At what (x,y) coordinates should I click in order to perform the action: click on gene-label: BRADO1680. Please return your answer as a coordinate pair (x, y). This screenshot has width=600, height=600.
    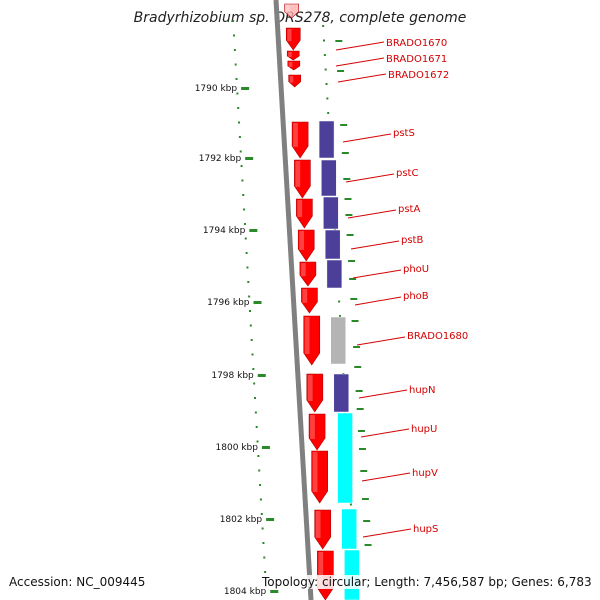
    Looking at the image, I should click on (437, 336).